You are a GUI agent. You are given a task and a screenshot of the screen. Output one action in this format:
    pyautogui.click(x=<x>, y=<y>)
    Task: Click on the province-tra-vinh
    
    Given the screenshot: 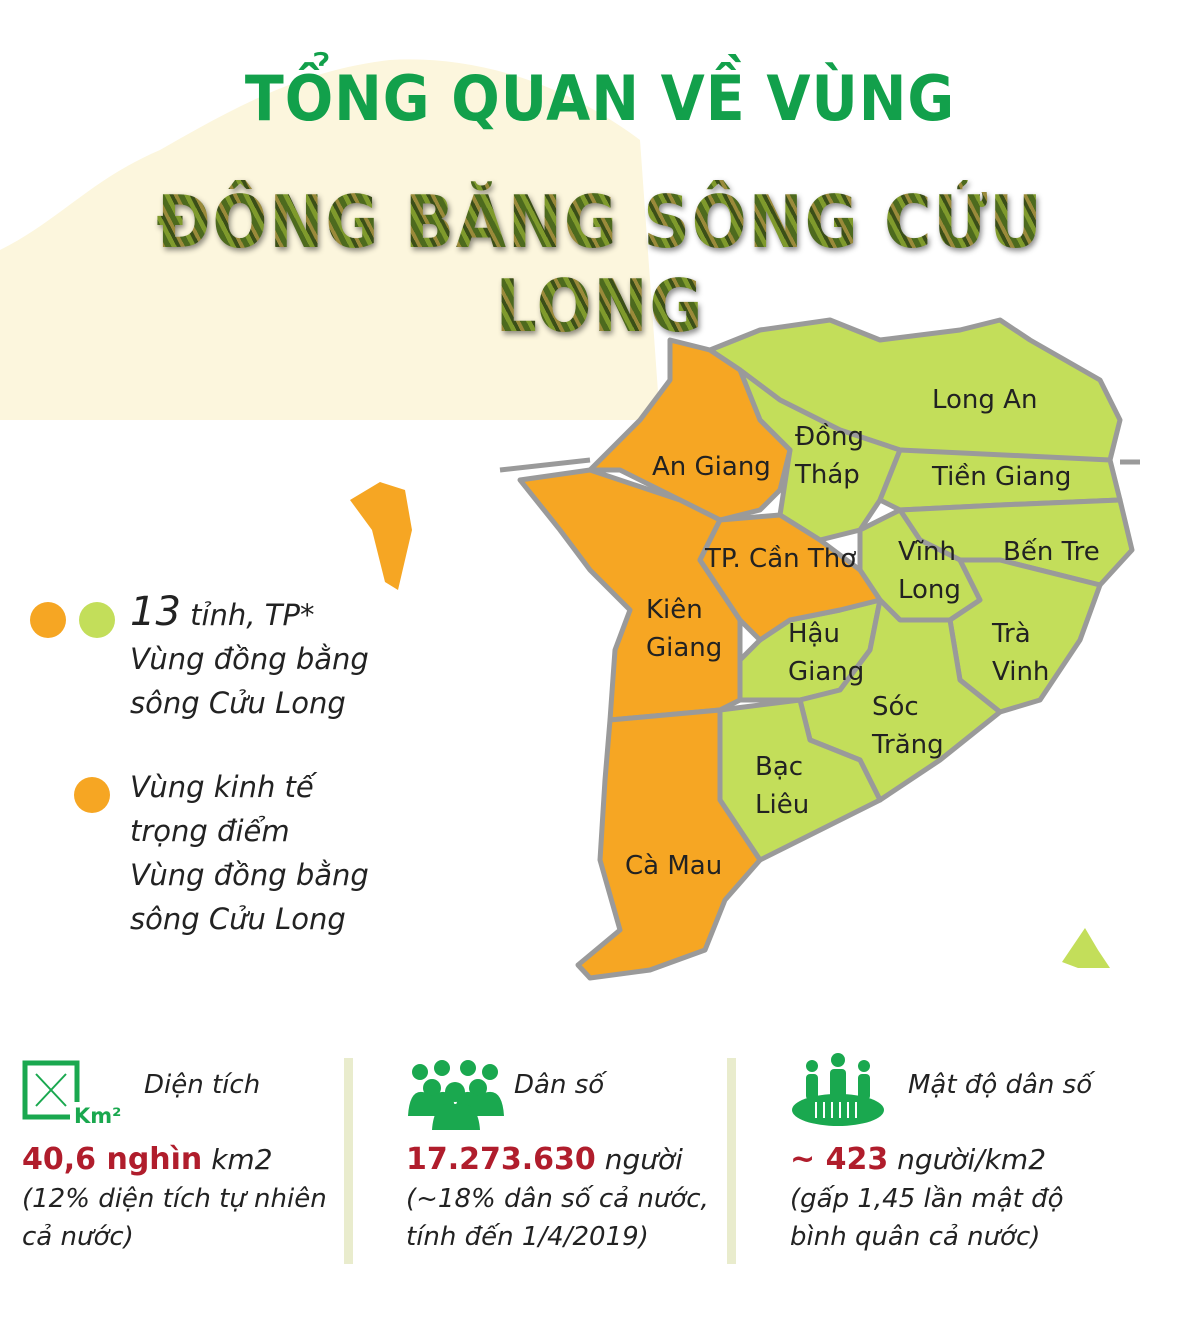 What is the action you would take?
    pyautogui.click(x=1025, y=636)
    